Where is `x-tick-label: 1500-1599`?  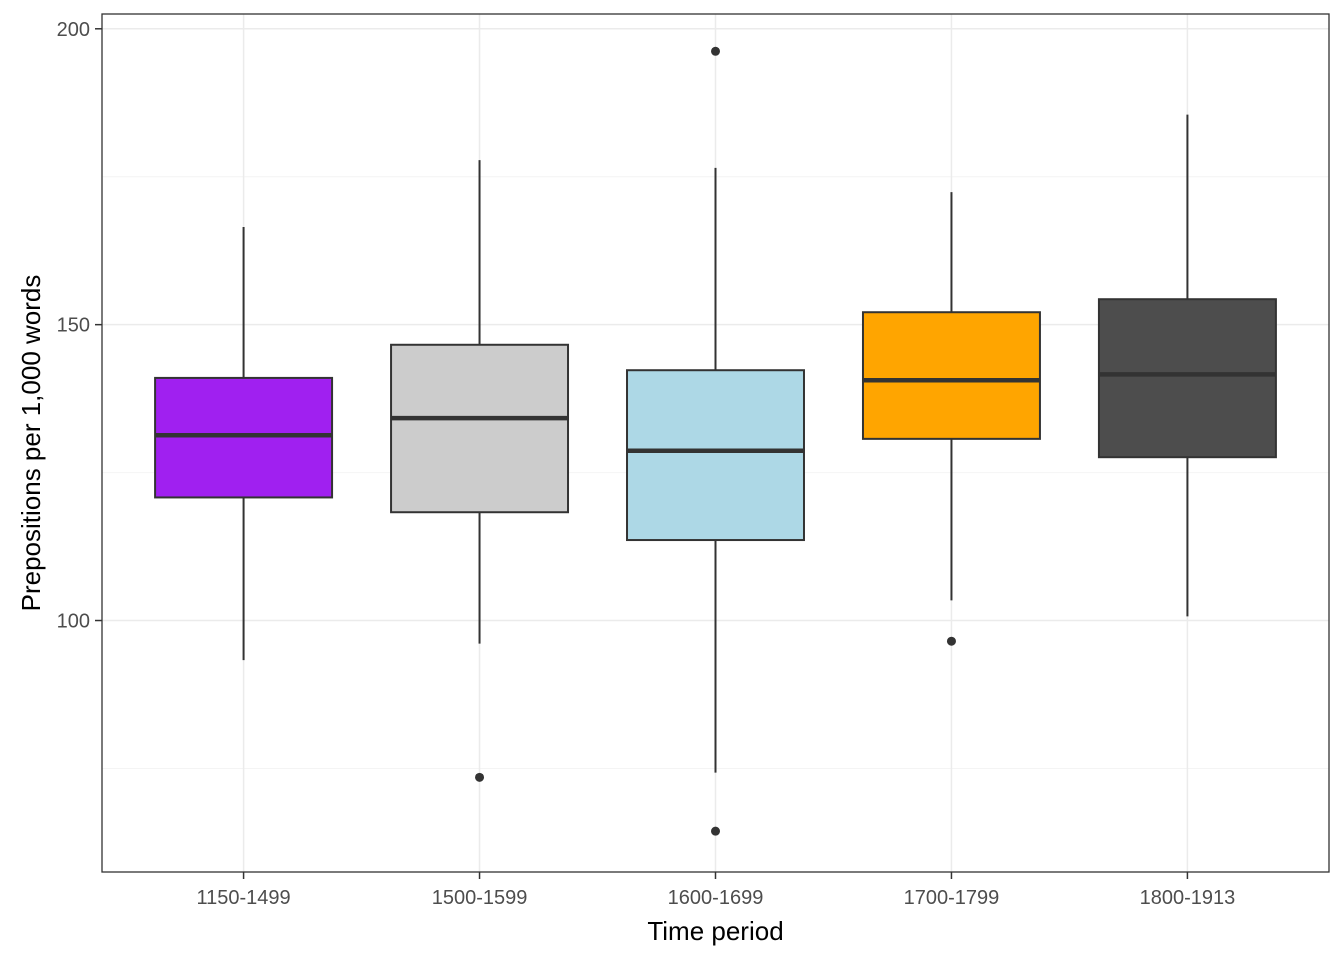
x-tick-label: 1500-1599 is located at coordinates (480, 898).